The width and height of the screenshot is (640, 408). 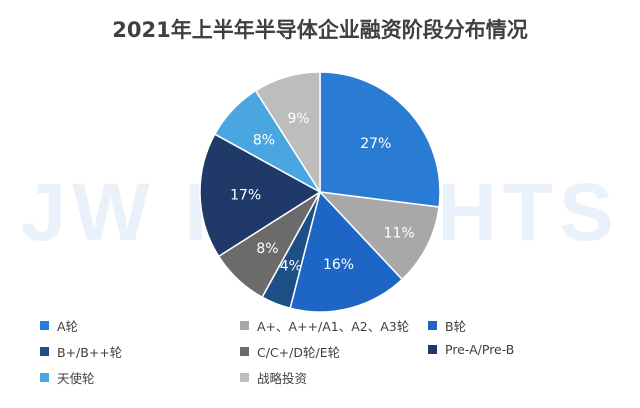 What do you see at coordinates (399, 233) in the screenshot?
I see `pie-slice-label: 11%` at bounding box center [399, 233].